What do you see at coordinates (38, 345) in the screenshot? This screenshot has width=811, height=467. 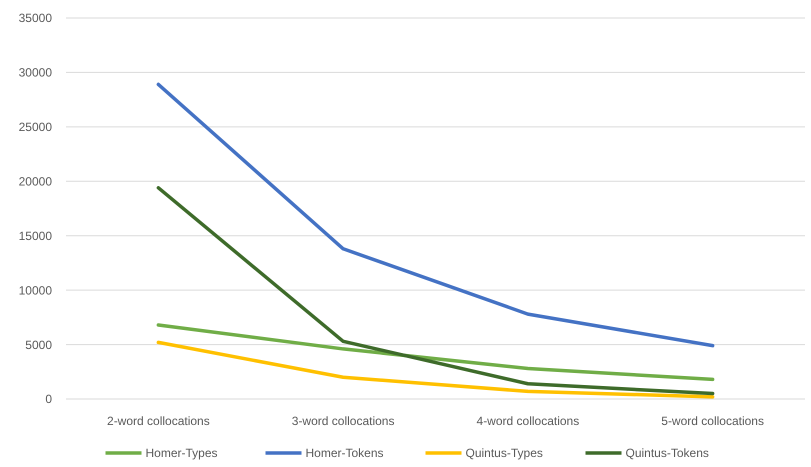 I see `y-tick-label: 5000` at bounding box center [38, 345].